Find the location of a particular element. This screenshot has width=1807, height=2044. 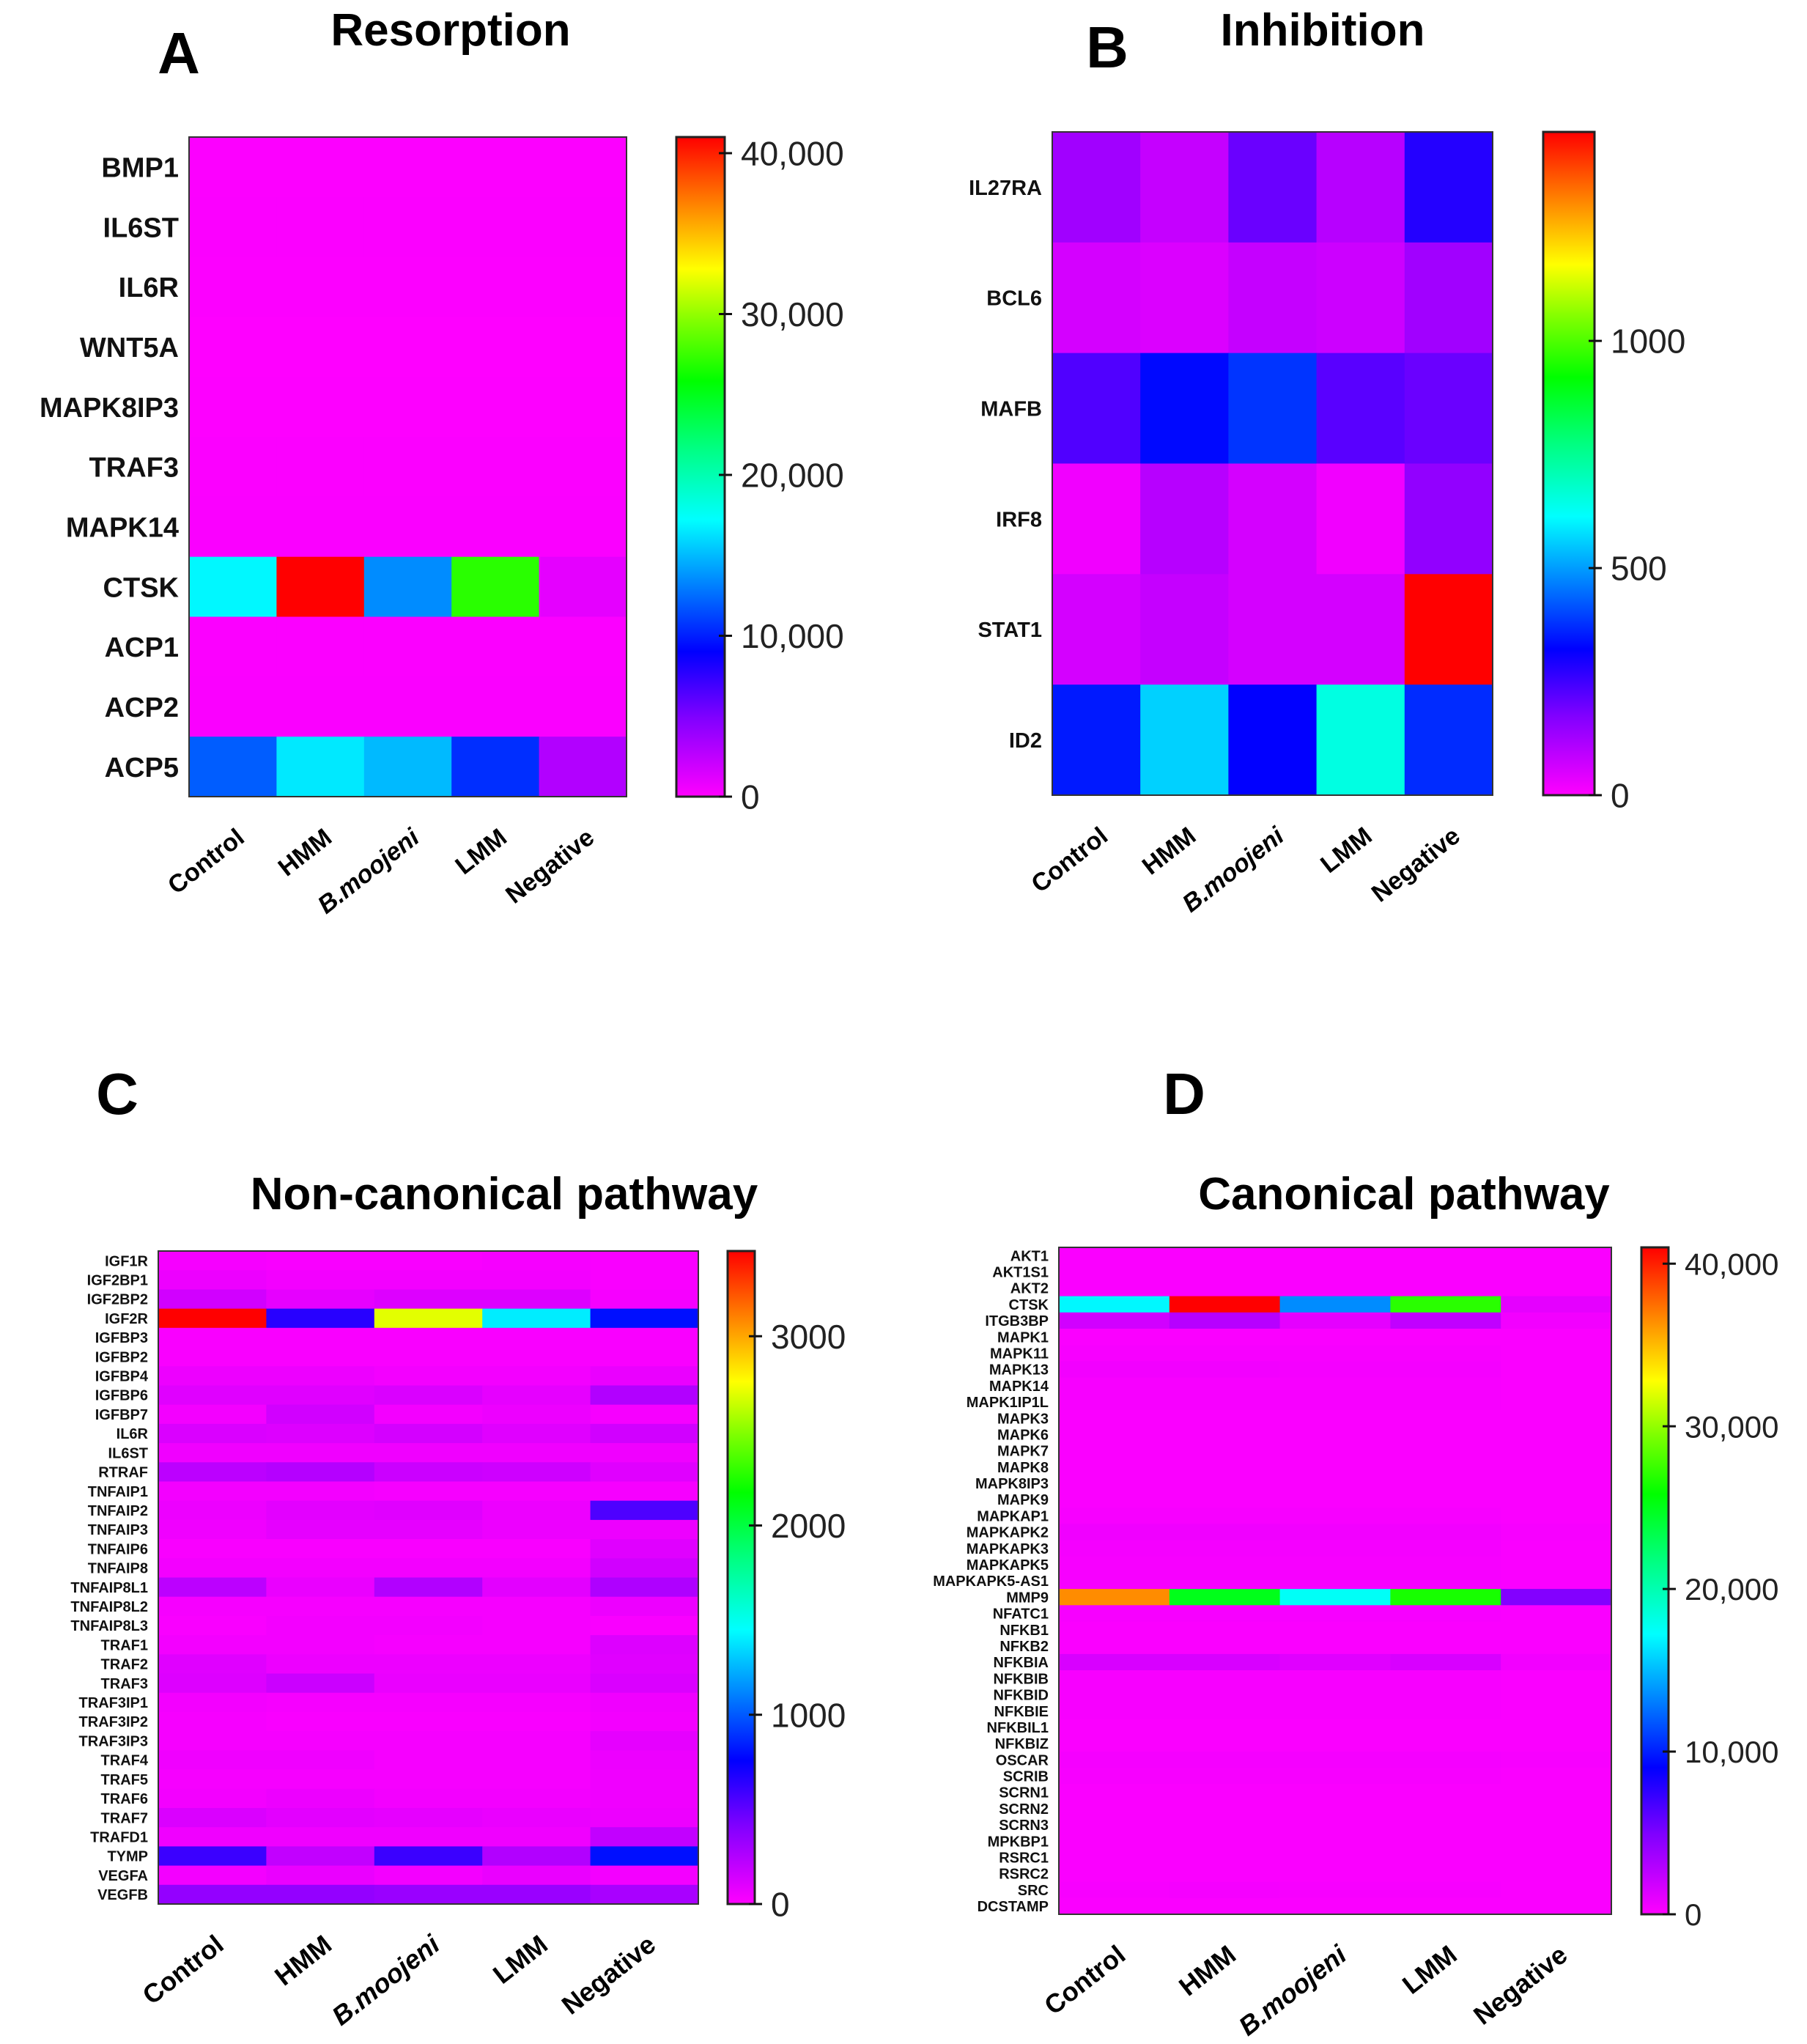

colorbar-tick-label: 40,000 is located at coordinates (1731, 1264).